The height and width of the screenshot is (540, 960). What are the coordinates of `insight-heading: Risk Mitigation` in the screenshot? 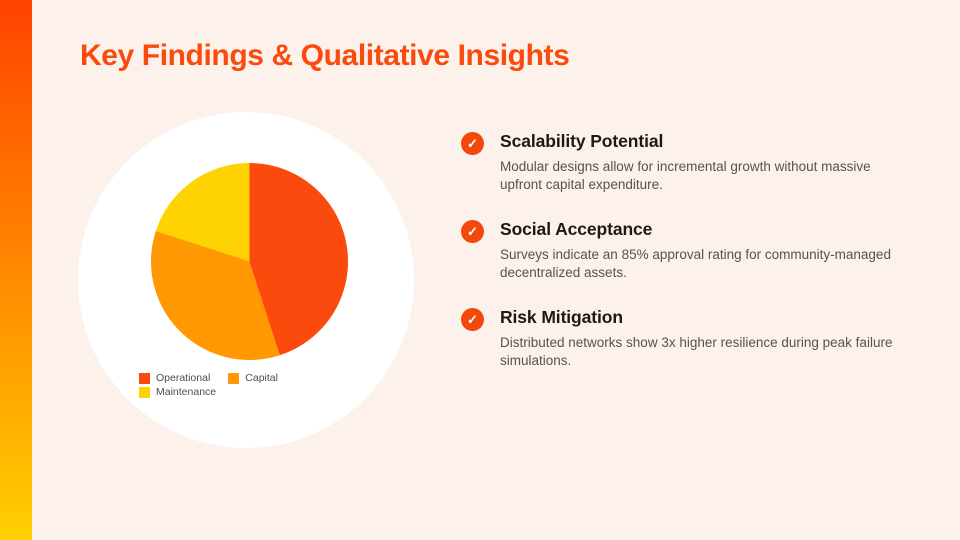 It's located at (561, 317).